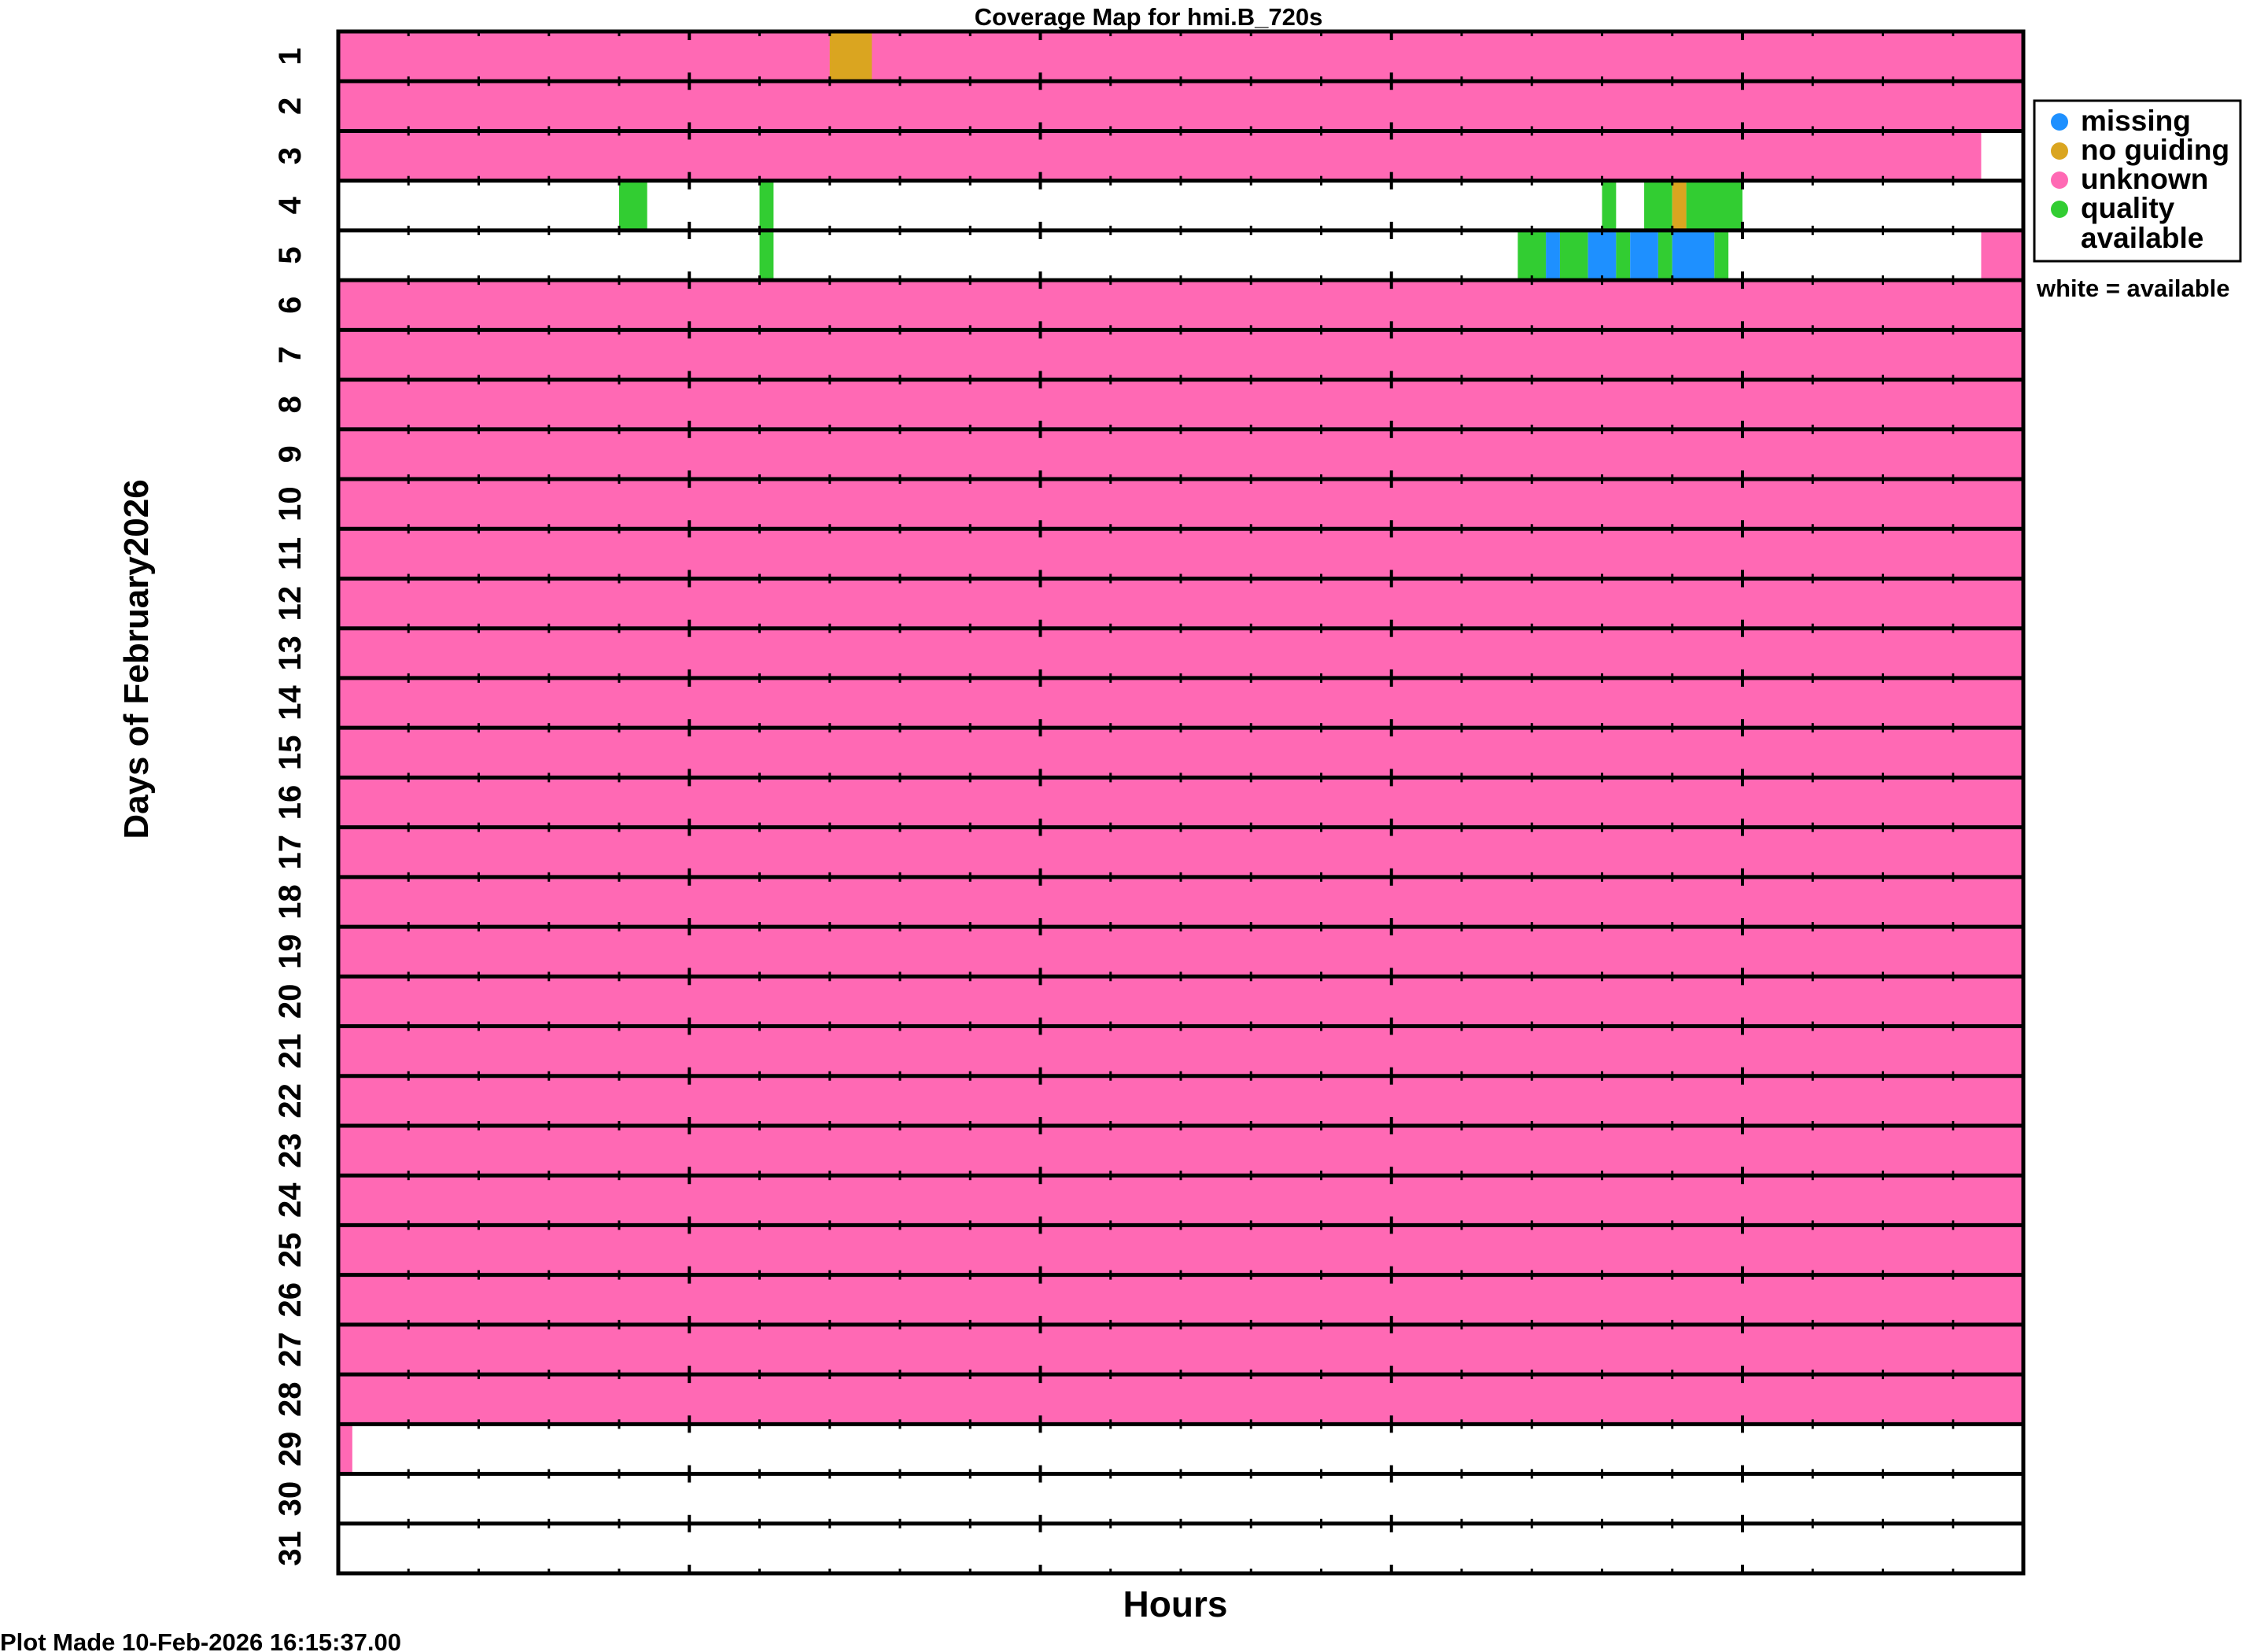 The image size is (2242, 1652). I want to click on day-label-2: 2, so click(290, 106).